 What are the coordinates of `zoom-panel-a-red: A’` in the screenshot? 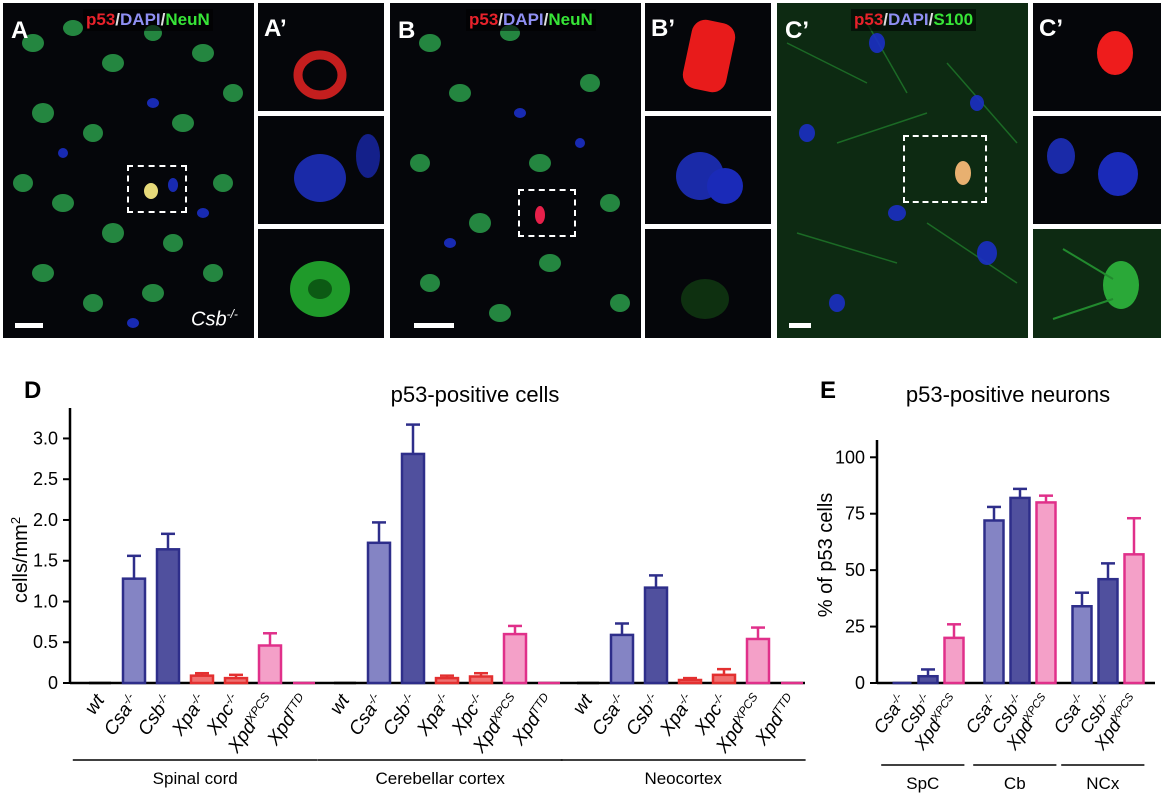 It's located at (321, 57).